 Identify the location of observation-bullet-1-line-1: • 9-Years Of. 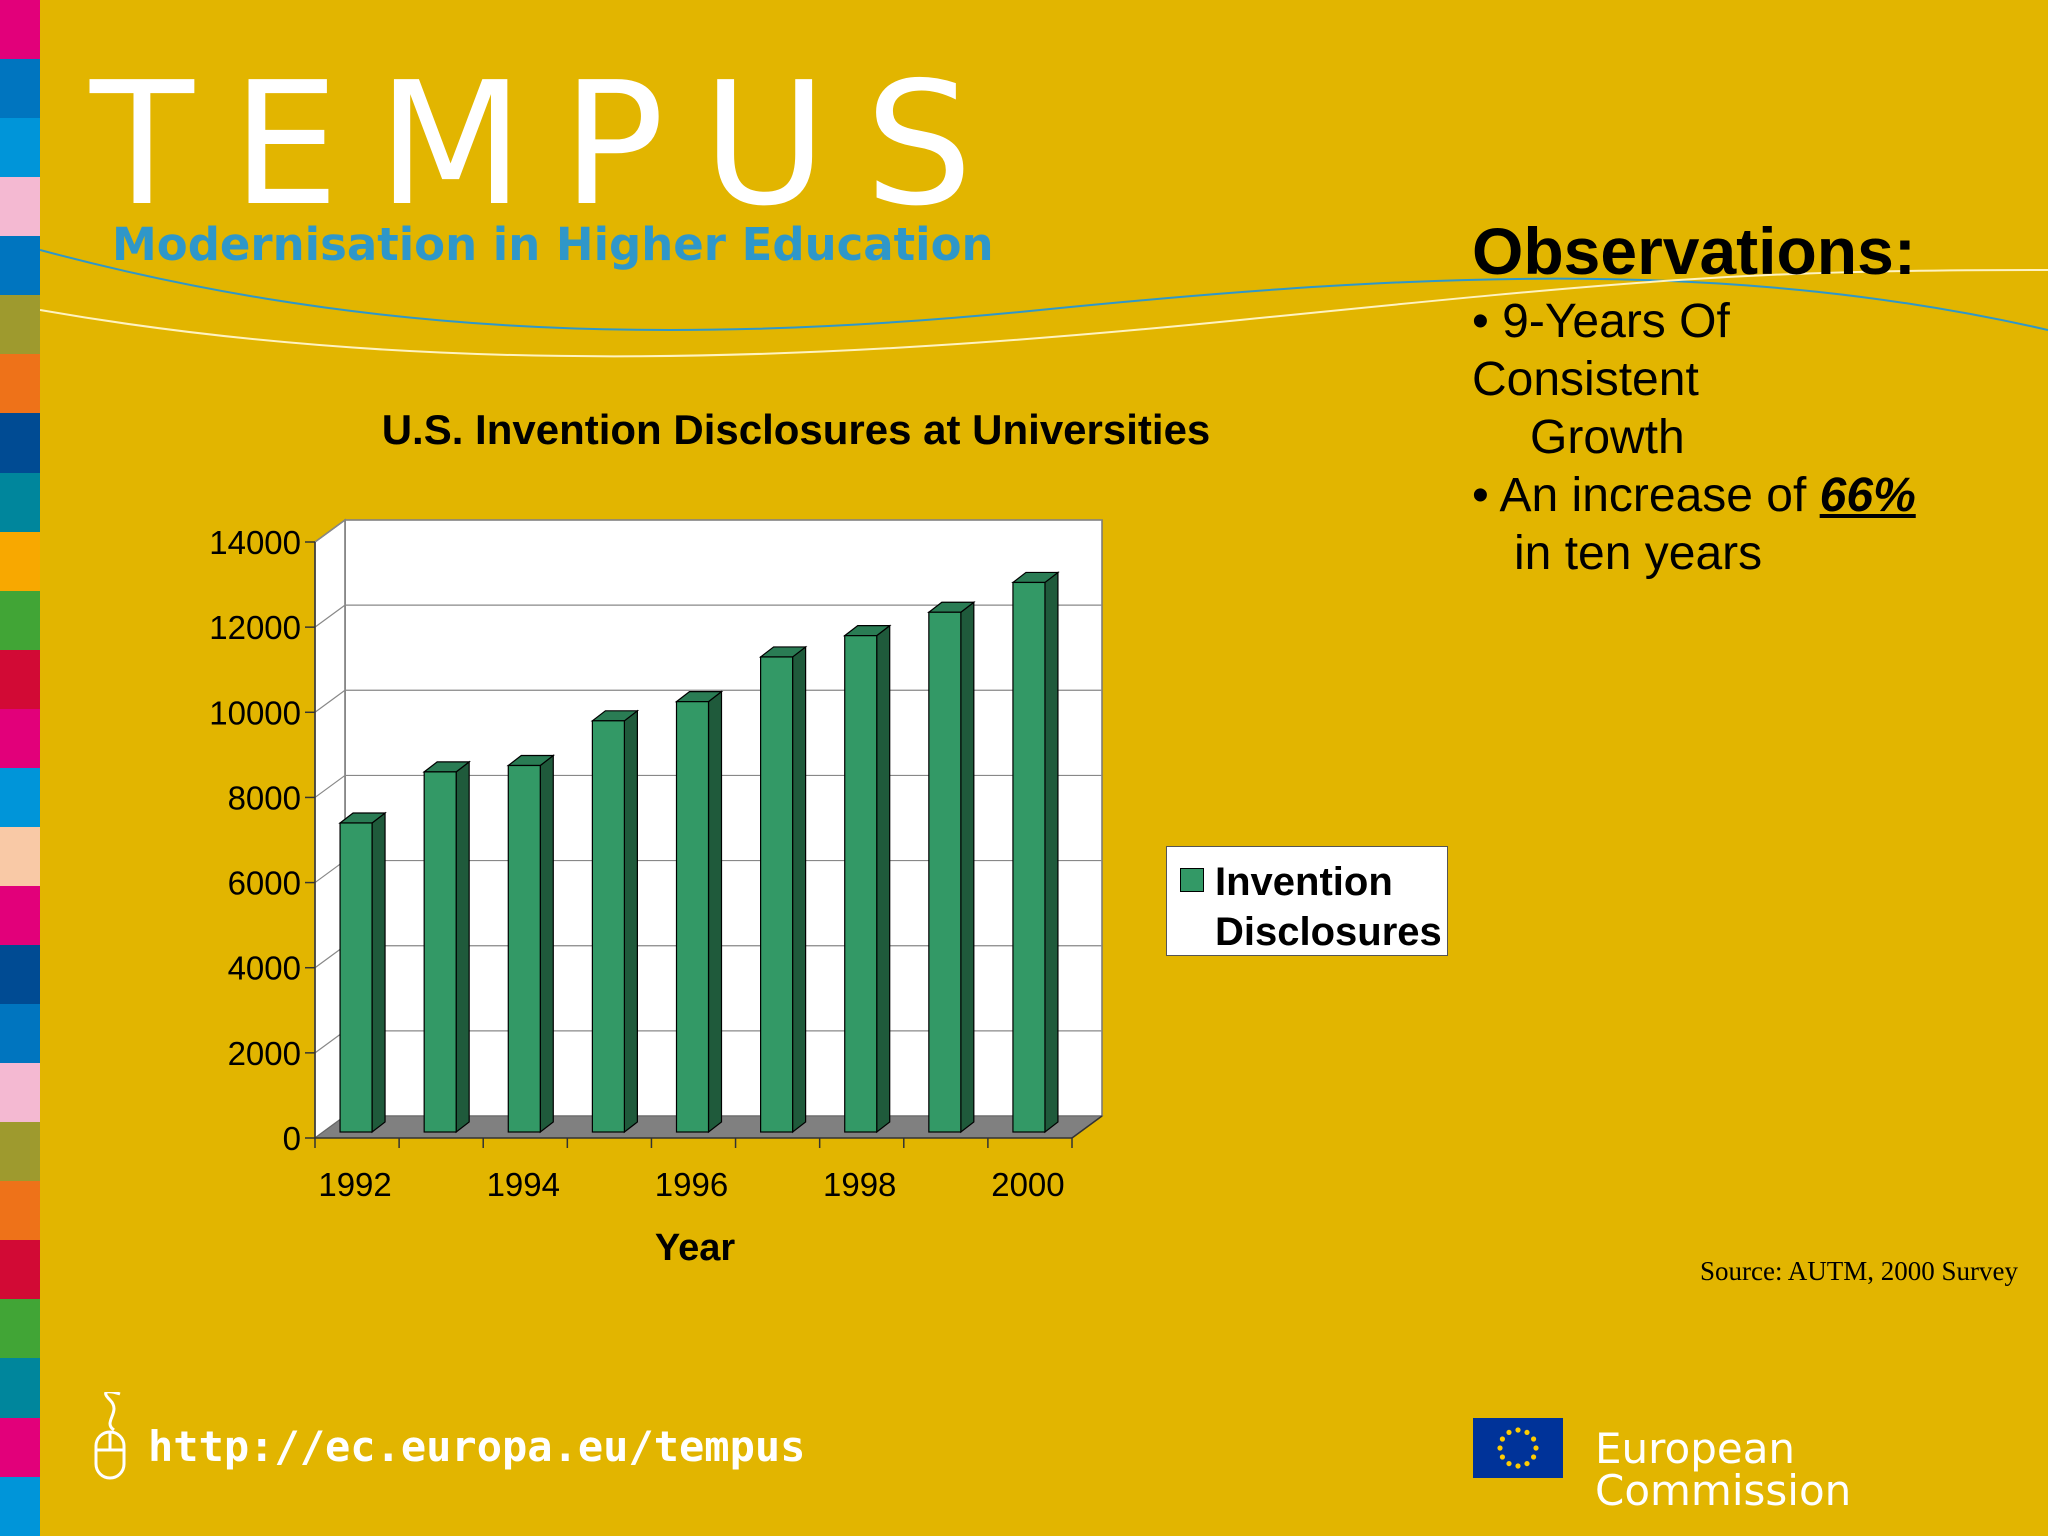
(1601, 321).